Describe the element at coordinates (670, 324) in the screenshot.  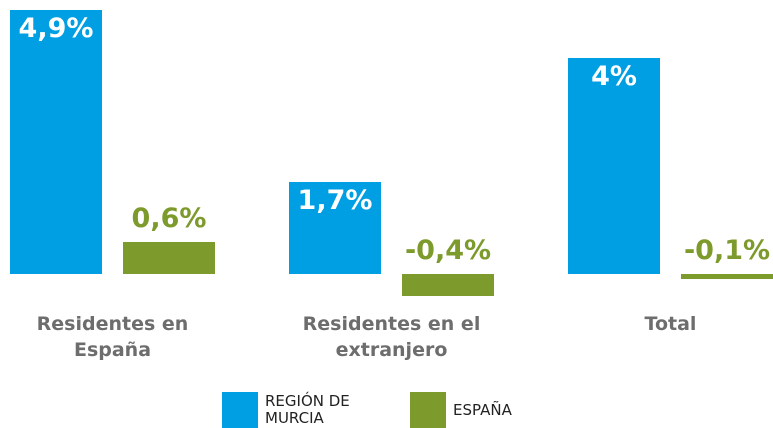
I see `category-label: Total` at that location.